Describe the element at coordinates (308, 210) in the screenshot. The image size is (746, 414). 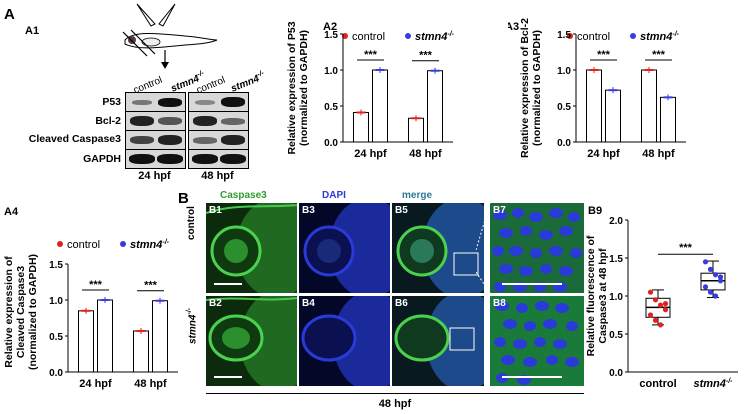
I see `tile-label-b3: B3` at that location.